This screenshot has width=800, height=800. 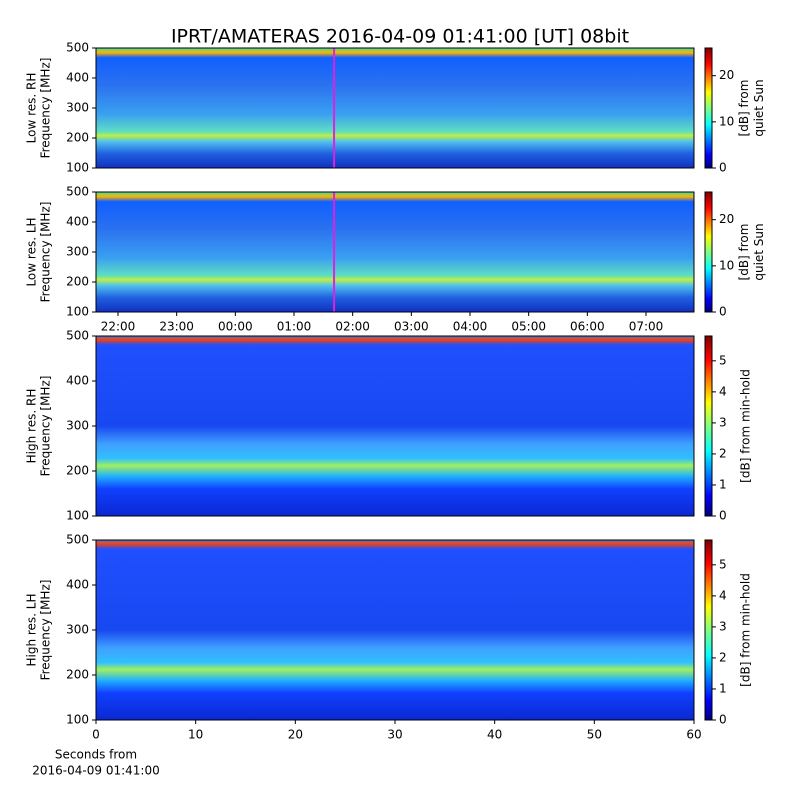 What do you see at coordinates (528, 327) in the screenshot?
I see `x-tick-label: 05:00` at bounding box center [528, 327].